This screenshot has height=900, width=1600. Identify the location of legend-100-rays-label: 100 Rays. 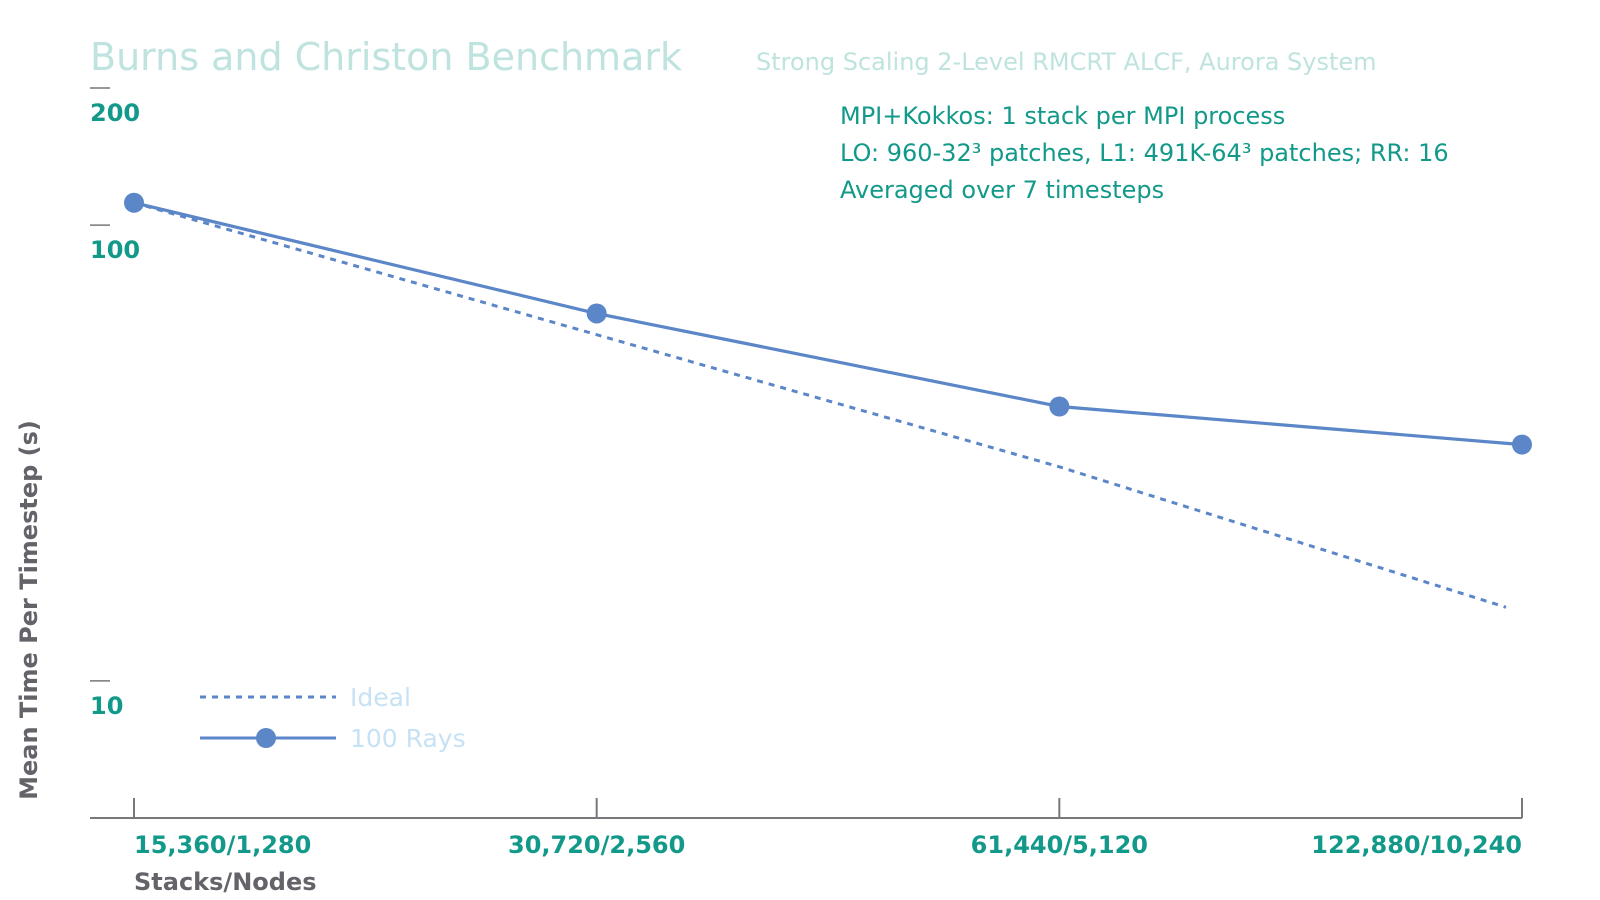
(408, 738).